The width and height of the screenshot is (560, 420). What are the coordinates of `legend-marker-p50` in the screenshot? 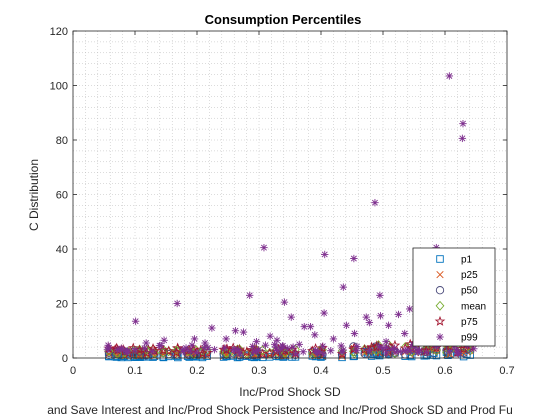 It's located at (440, 290).